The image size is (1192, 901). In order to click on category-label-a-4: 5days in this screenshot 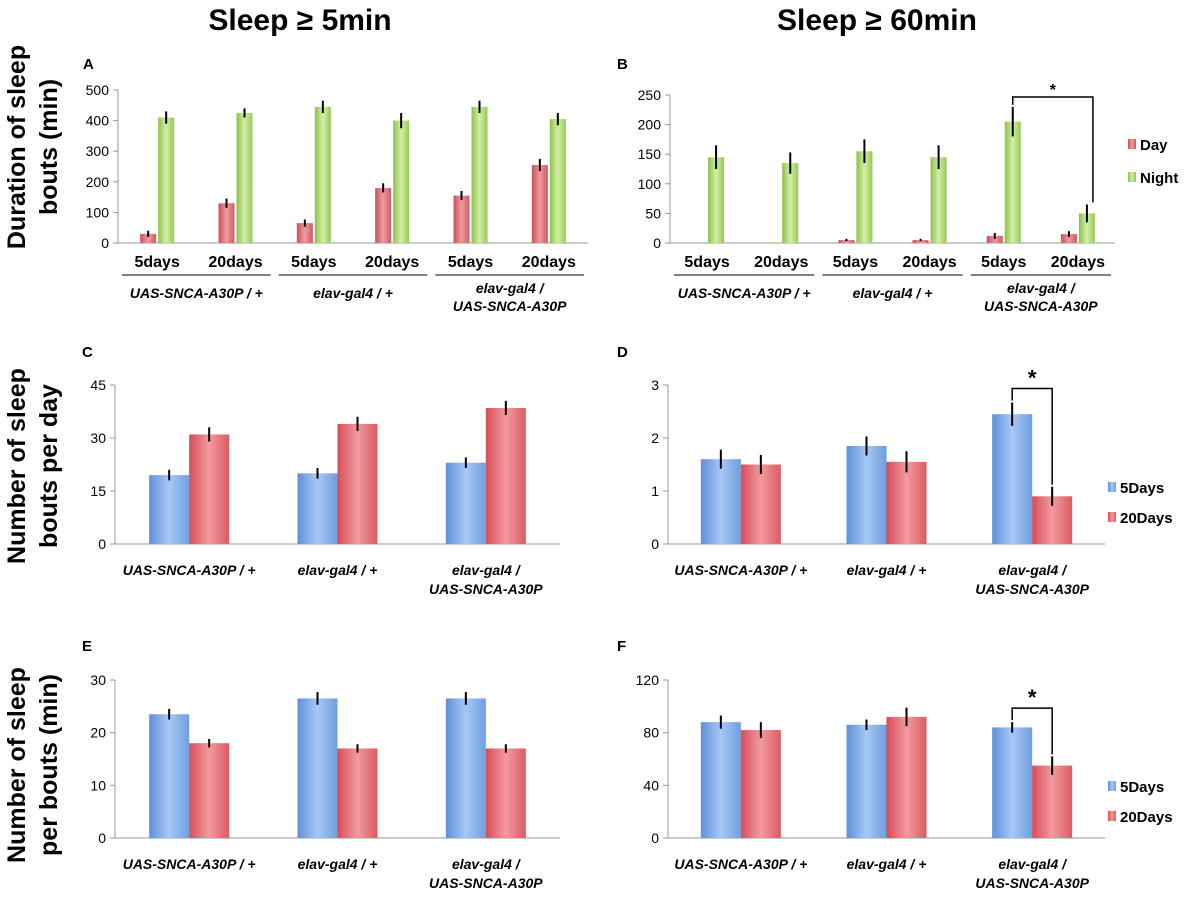, I will do `click(470, 262)`.